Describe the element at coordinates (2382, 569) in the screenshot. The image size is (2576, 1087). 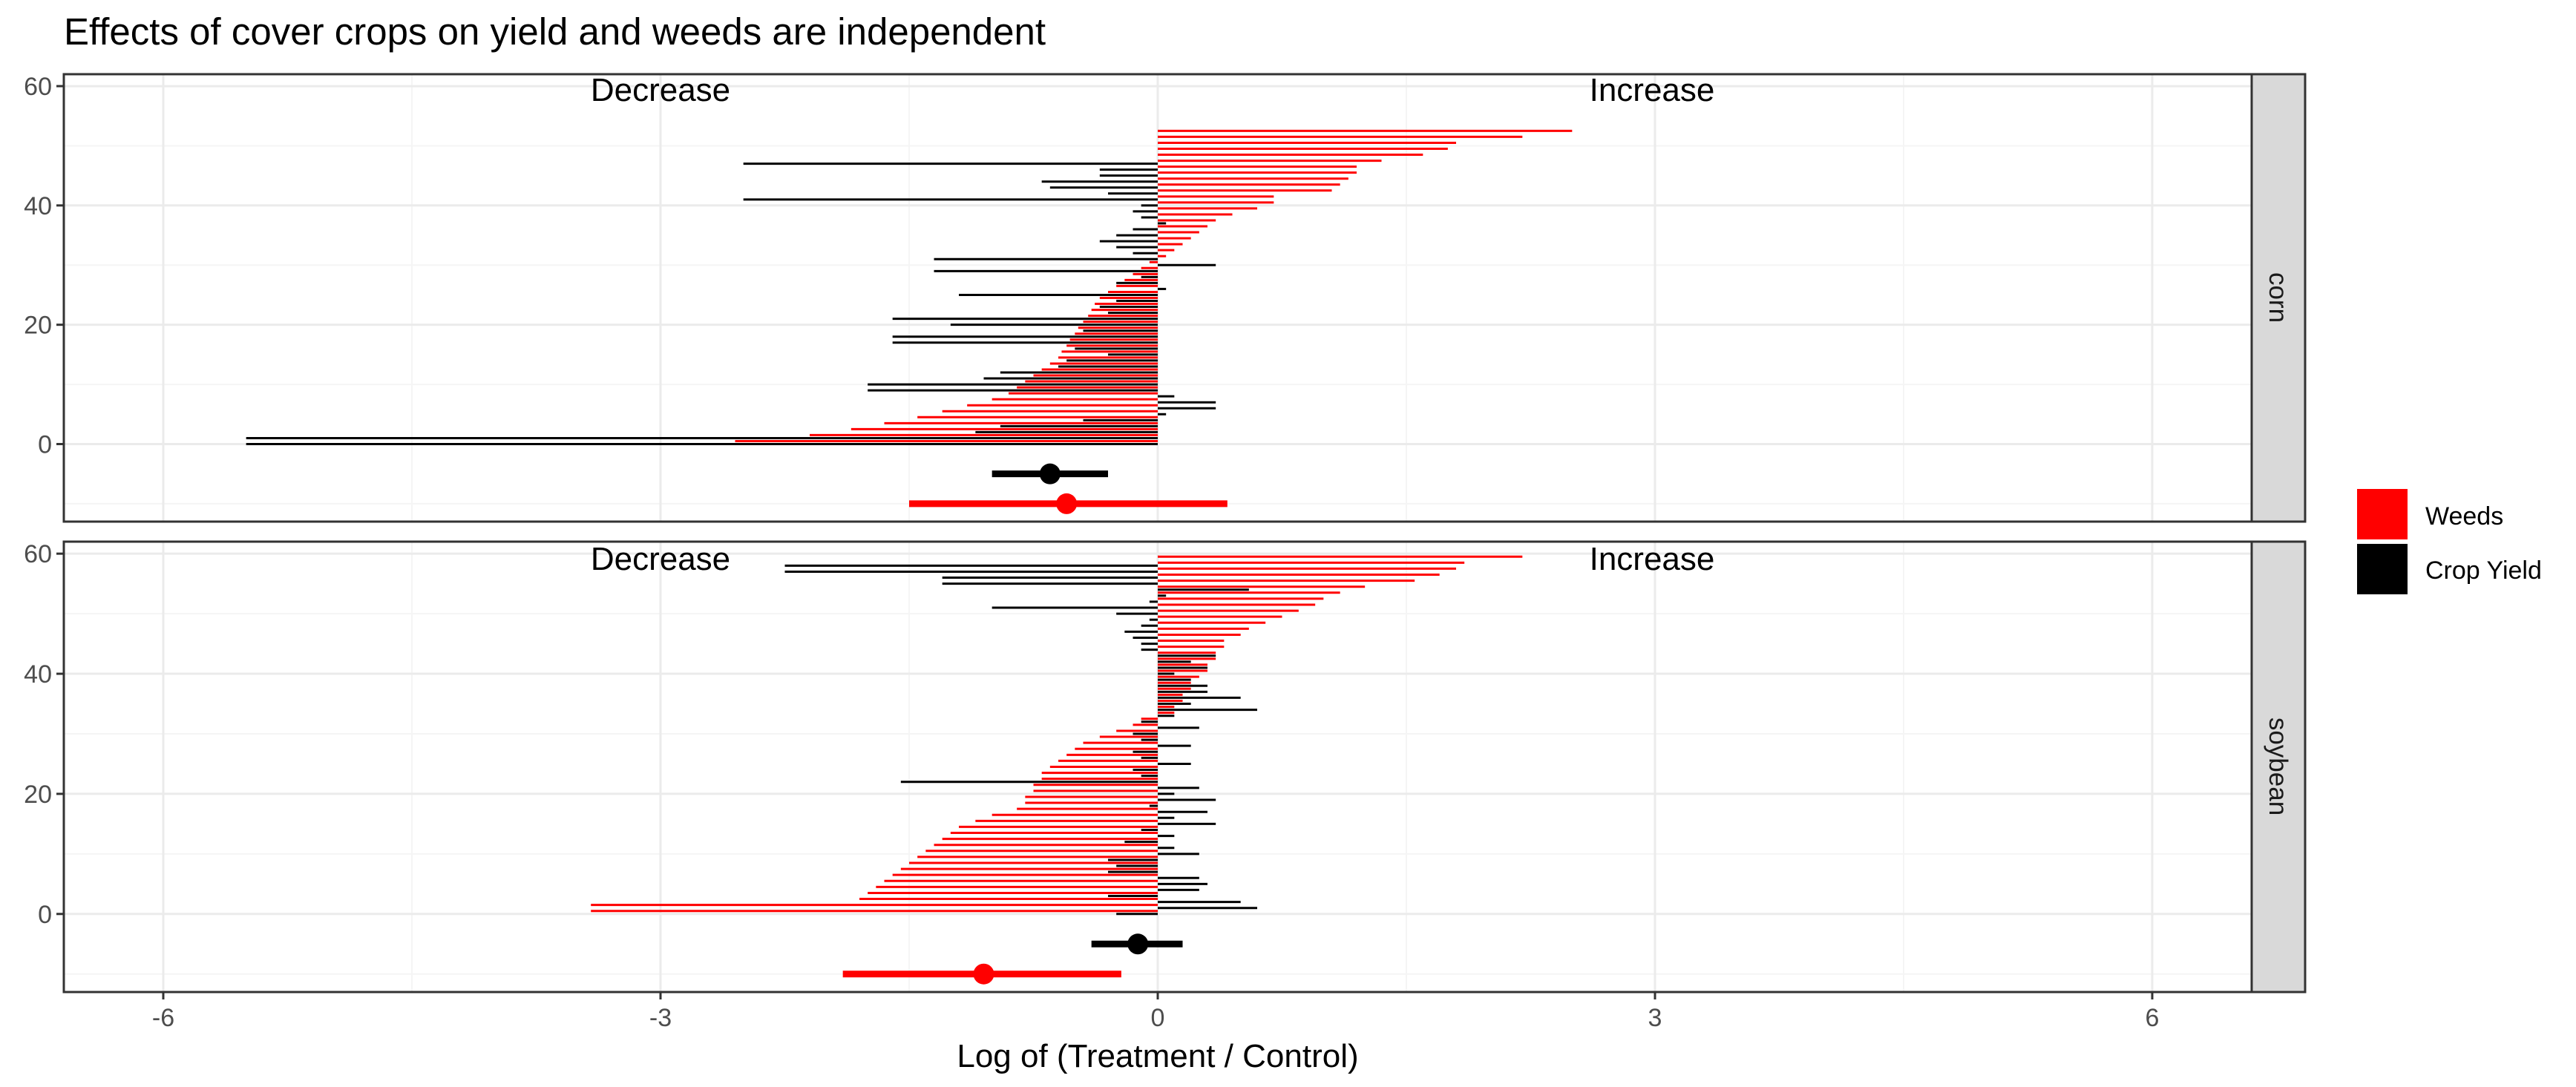
I see `legend-key-crop-yield` at that location.